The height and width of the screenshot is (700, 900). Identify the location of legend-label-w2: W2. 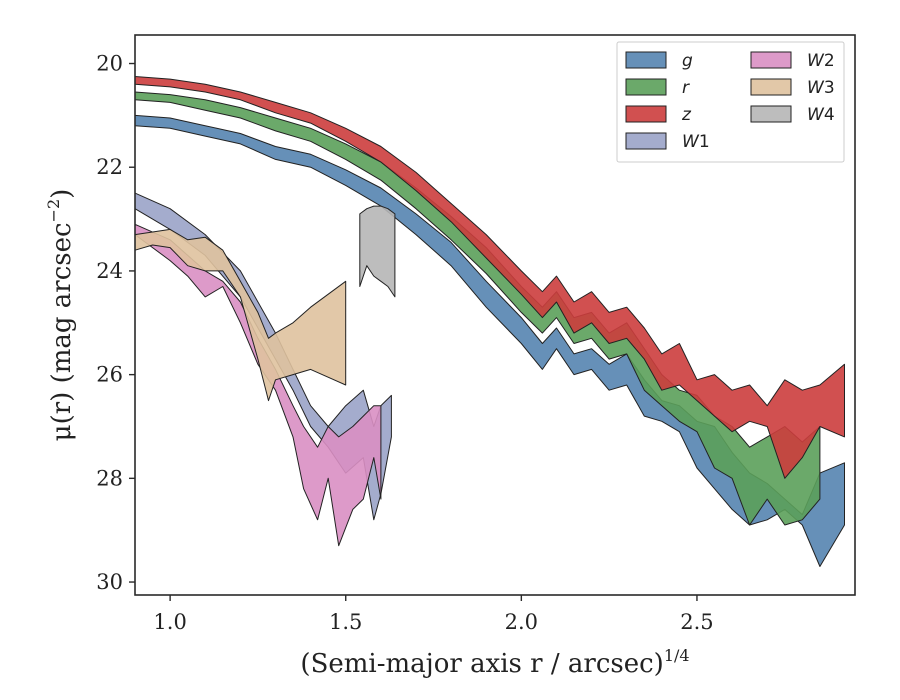
(821, 61).